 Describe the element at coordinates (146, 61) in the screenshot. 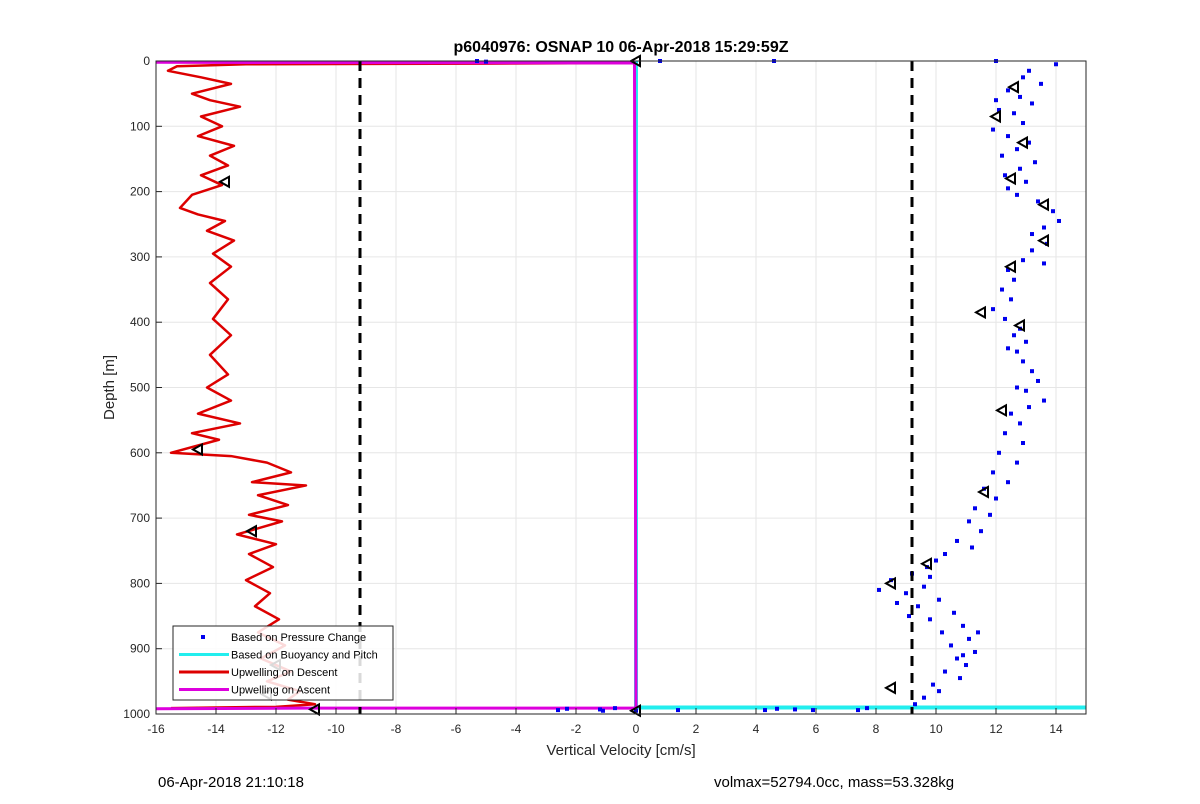

I see `y-tick-label: 0` at that location.